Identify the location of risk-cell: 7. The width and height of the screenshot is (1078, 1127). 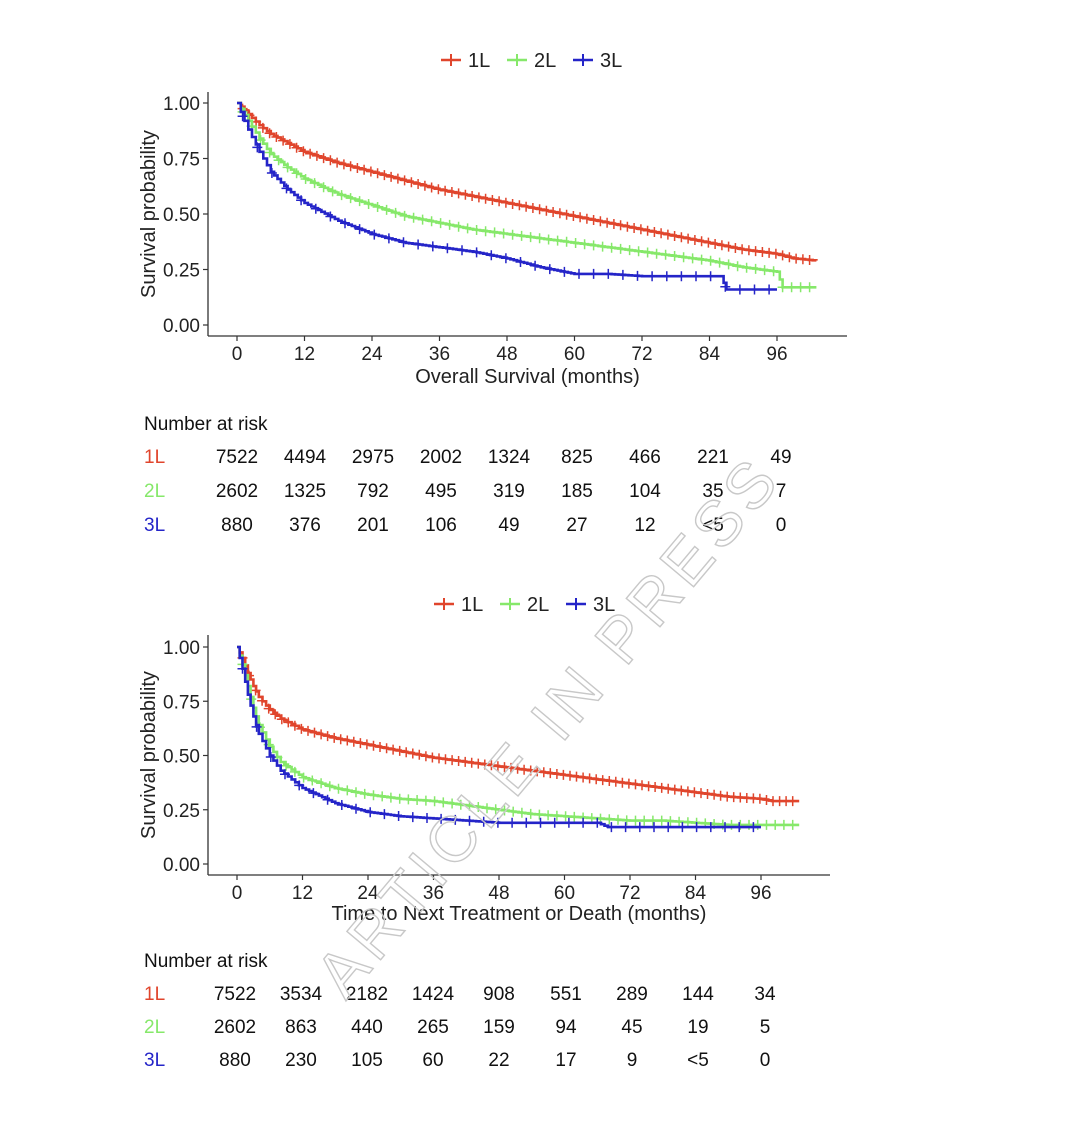
(781, 491).